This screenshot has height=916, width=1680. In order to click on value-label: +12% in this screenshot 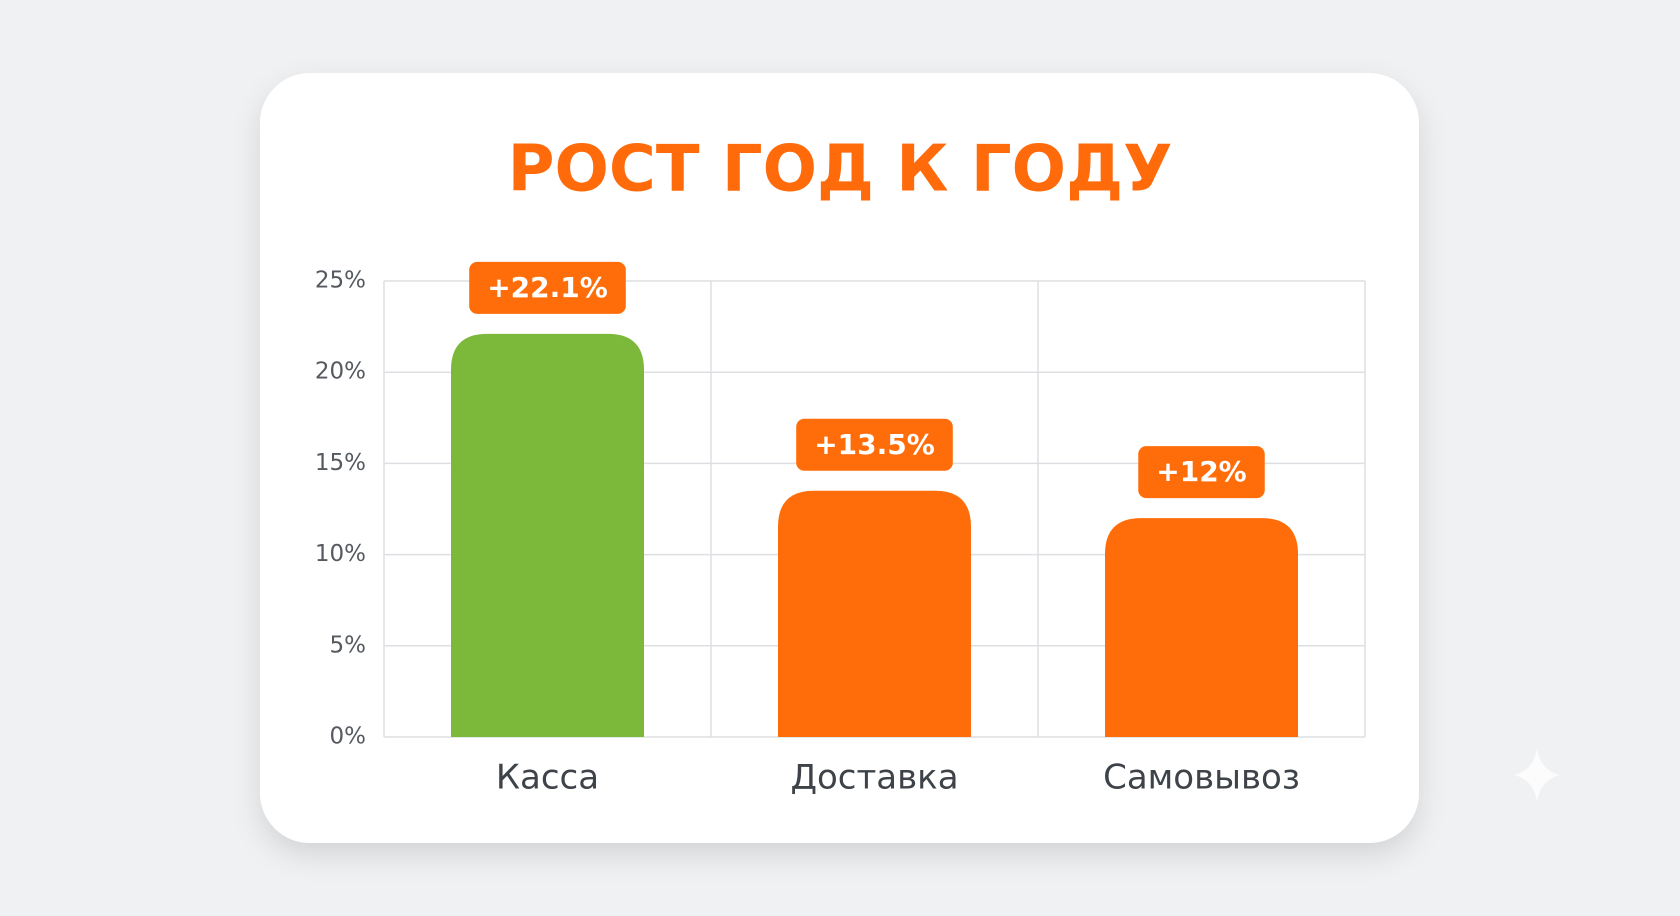, I will do `click(1201, 471)`.